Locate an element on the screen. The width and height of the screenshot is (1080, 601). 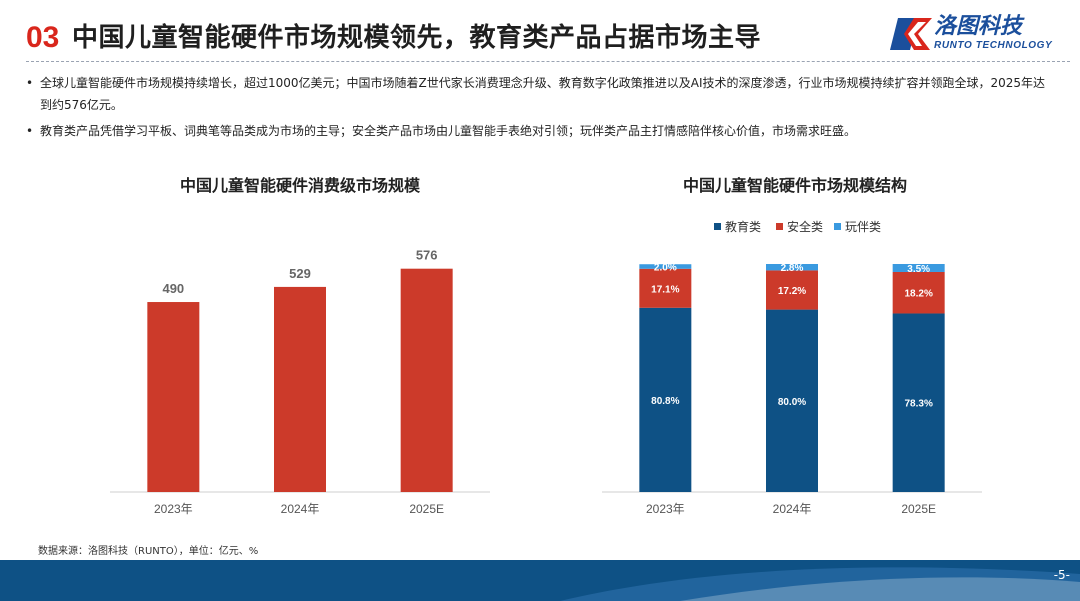
footer-bar is located at coordinates (540, 580).